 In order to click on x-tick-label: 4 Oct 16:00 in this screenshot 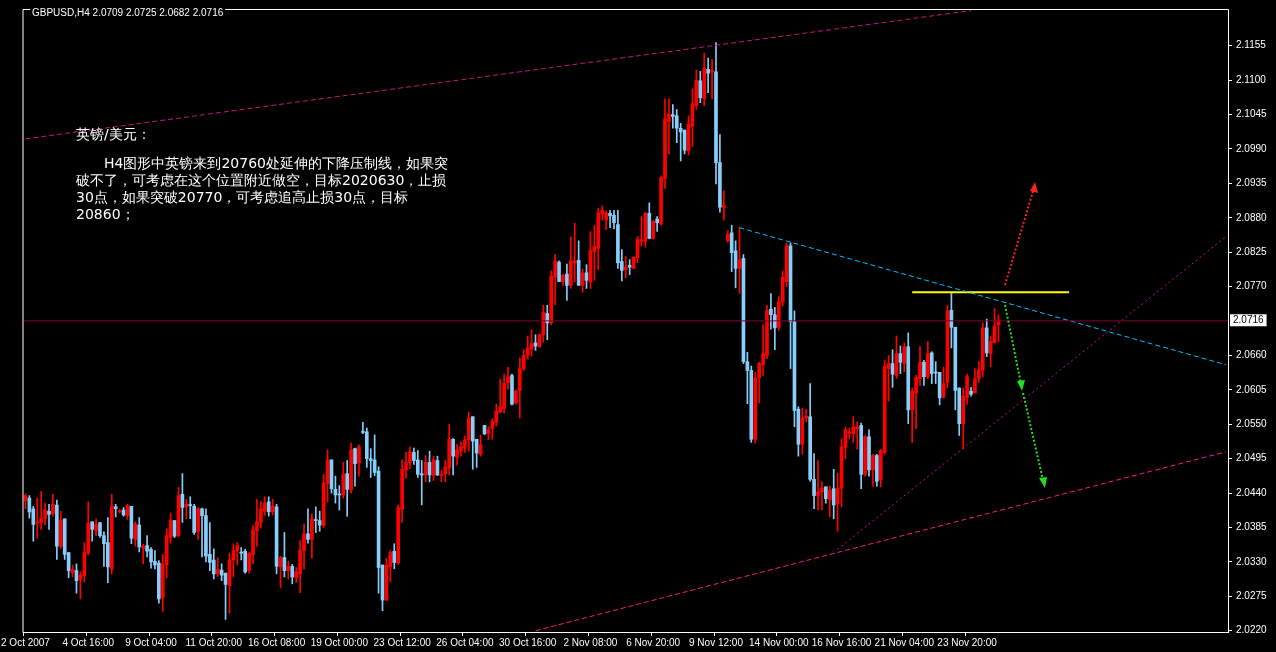, I will do `click(88, 642)`.